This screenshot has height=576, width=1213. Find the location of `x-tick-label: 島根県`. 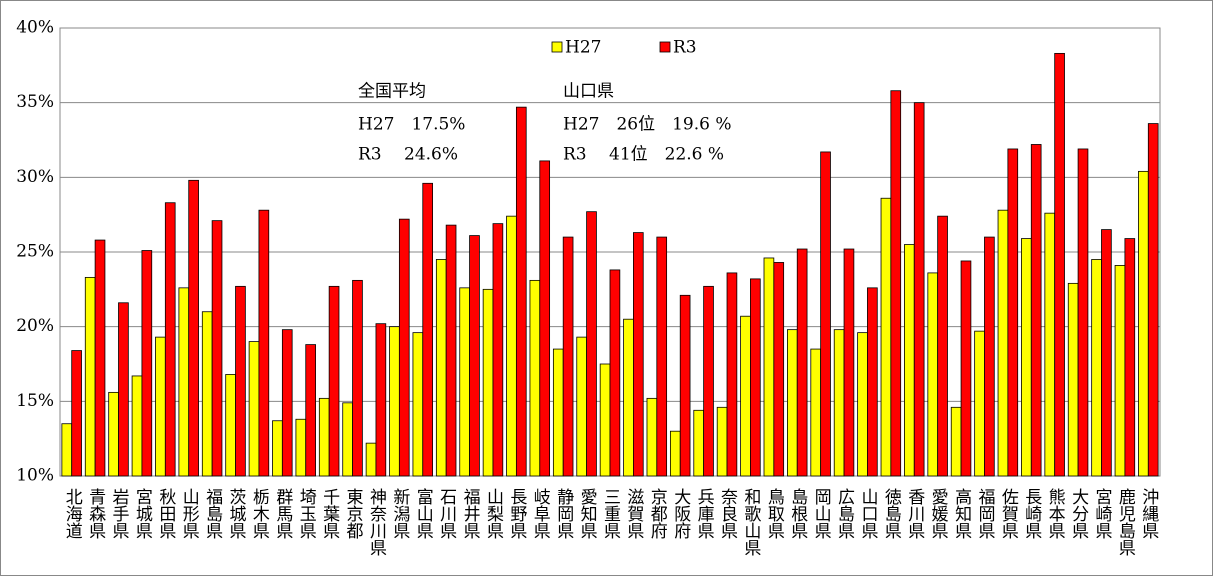

x-tick-label: 島根県 is located at coordinates (797, 513).